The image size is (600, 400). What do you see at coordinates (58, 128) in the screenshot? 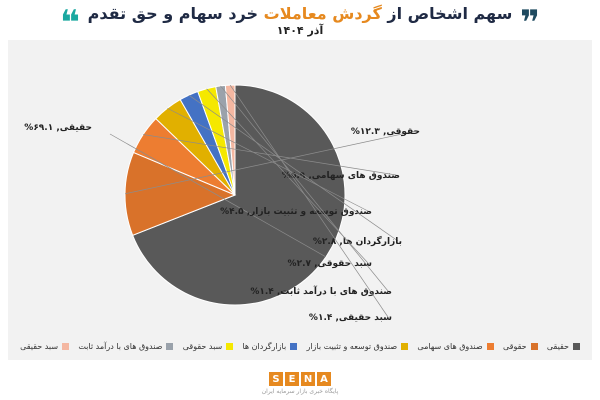
I see `data-label: حقیقی, ۶۹.۱%` at bounding box center [58, 128].